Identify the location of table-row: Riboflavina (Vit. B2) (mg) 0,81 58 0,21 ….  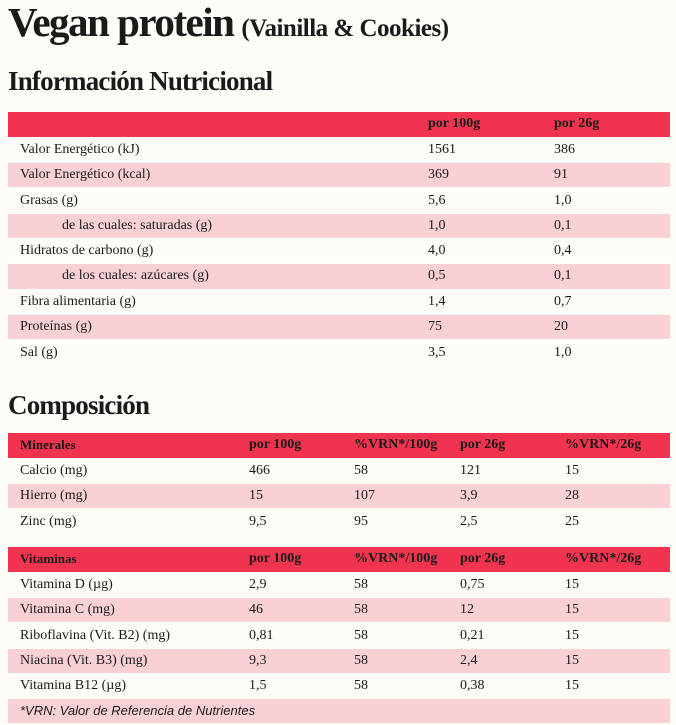
(339, 635).